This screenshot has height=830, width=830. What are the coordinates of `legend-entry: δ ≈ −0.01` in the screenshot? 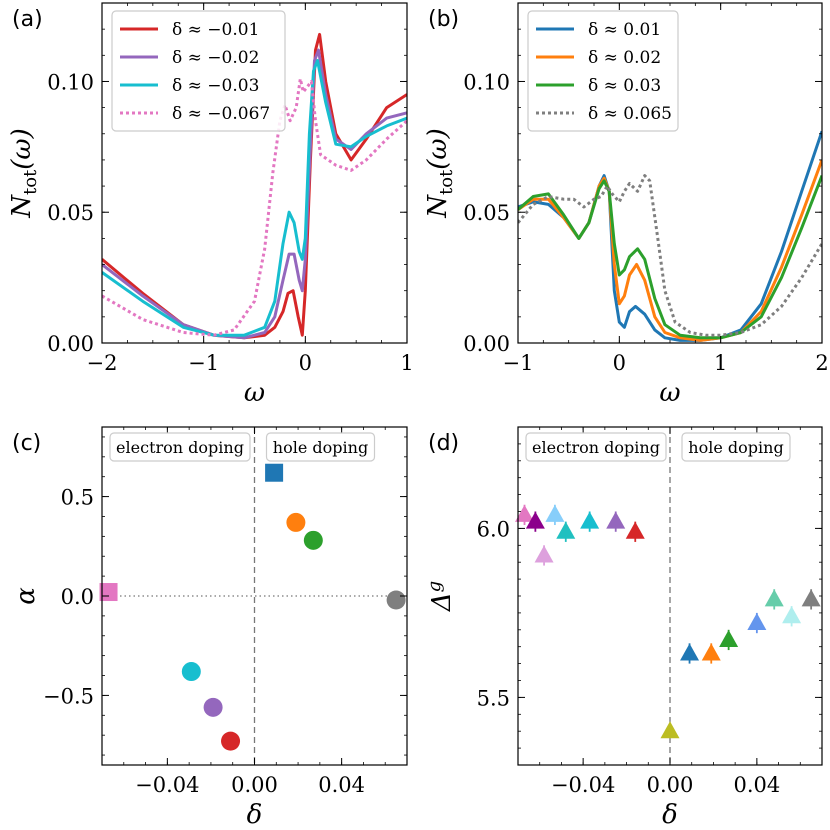 It's located at (215, 30).